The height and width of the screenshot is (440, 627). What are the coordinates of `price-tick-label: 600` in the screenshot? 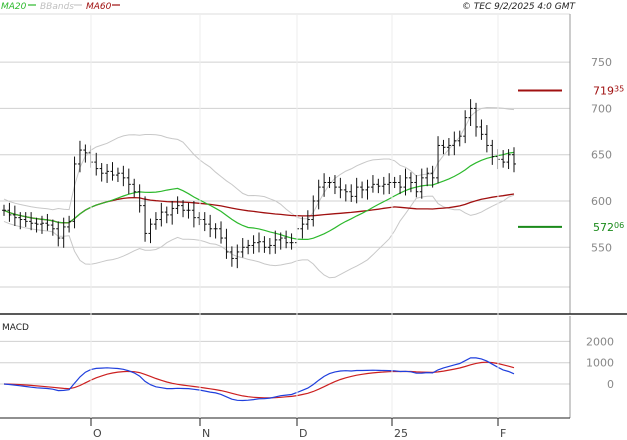 It's located at (601, 201).